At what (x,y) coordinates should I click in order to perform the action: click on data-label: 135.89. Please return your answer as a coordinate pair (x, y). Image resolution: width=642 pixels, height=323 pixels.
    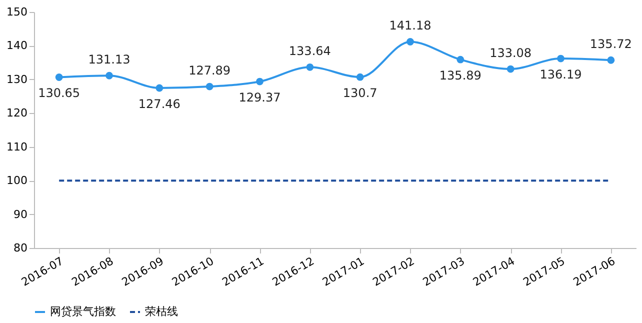
    Looking at the image, I should click on (460, 75).